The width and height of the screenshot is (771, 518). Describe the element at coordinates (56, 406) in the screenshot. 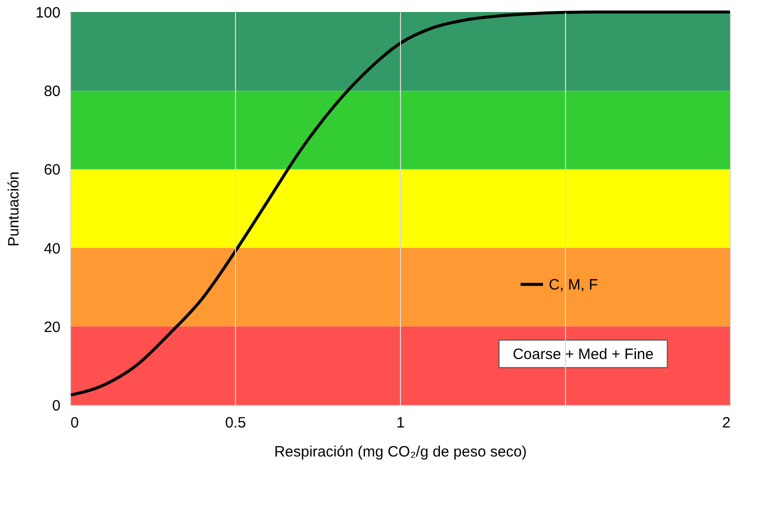

I see `y-tick-label: 0` at that location.